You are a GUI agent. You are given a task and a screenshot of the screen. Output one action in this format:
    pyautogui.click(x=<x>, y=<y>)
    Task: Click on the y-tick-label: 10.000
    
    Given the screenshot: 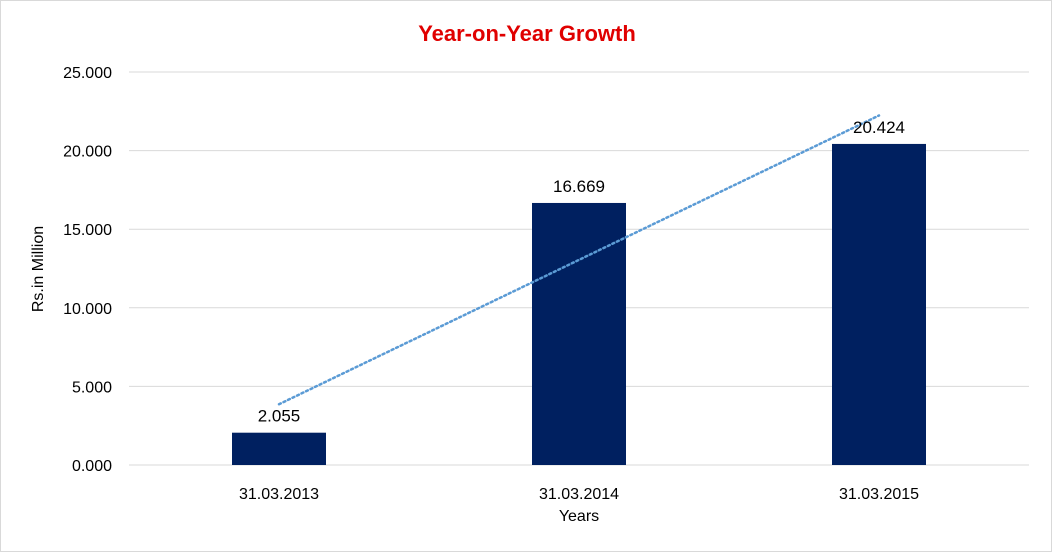 What is the action you would take?
    pyautogui.click(x=87, y=309)
    